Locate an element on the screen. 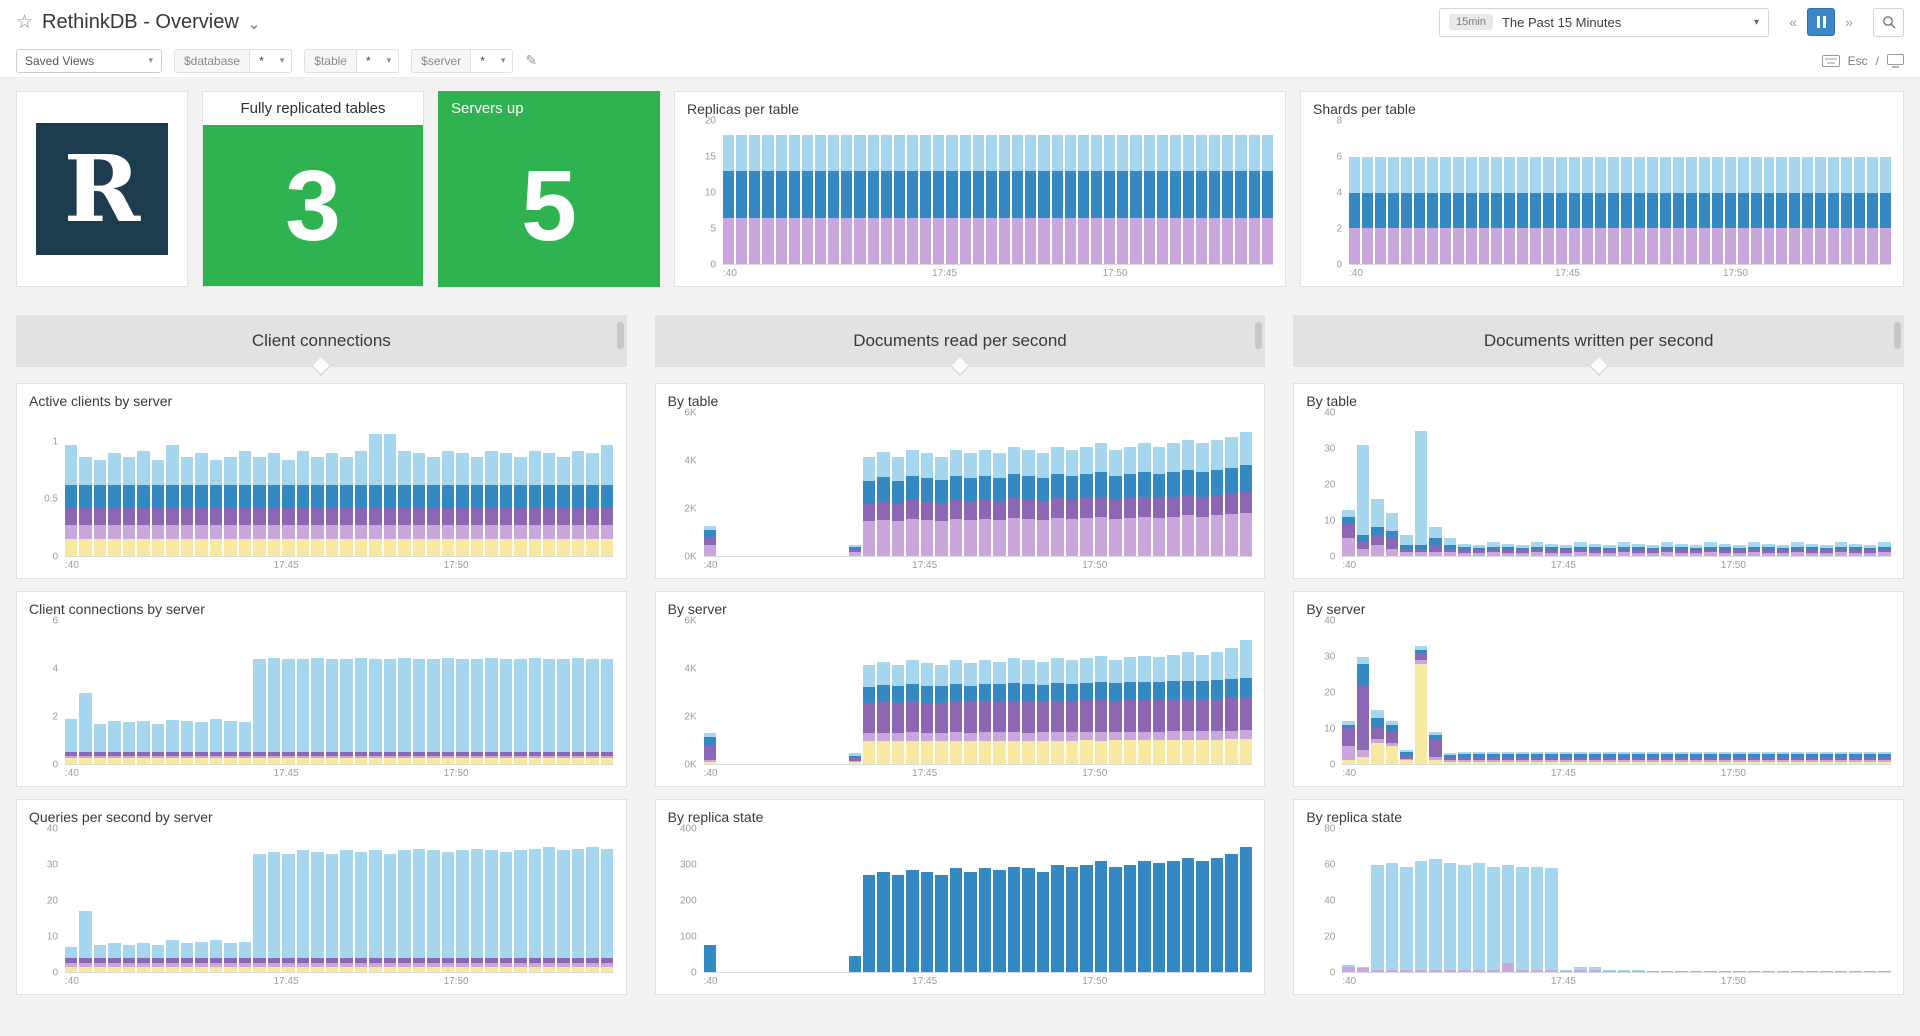 The width and height of the screenshot is (1920, 1036). group-header-client-connections: Client connections is located at coordinates (321, 341).